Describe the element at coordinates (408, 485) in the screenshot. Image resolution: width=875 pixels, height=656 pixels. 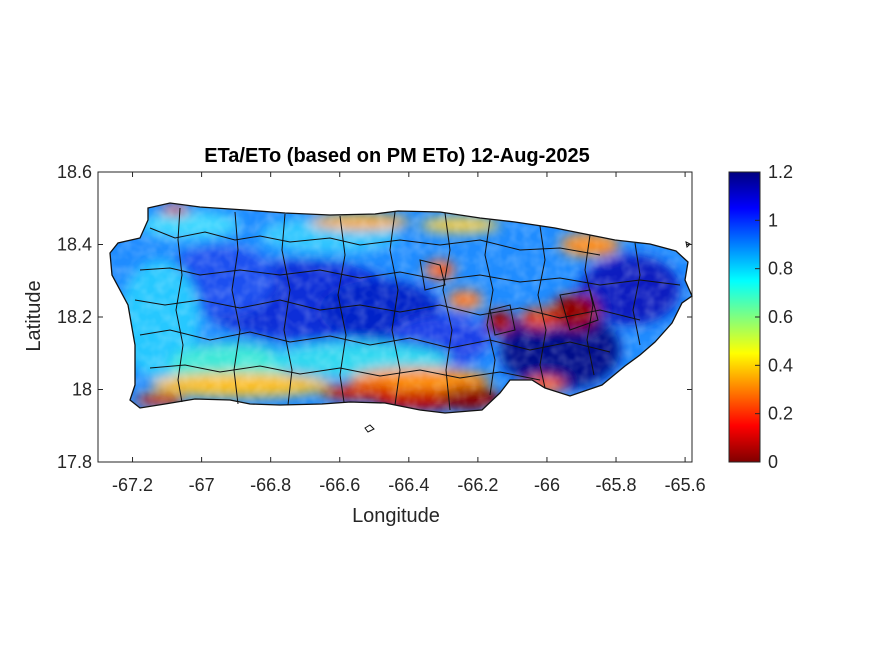
I see `x-tick-label: -66.4` at that location.